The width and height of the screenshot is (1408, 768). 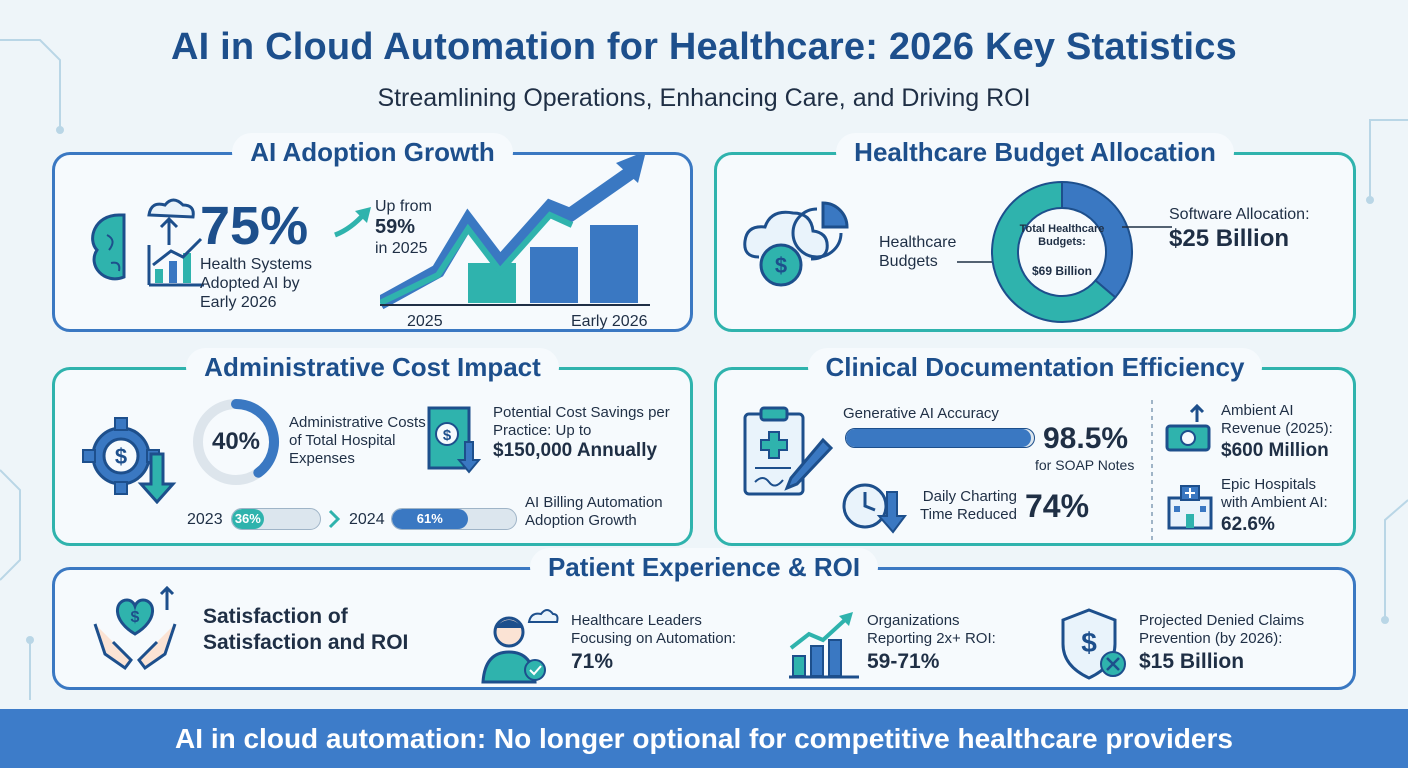 I want to click on software-value: $25 Billion, so click(x=1229, y=238).